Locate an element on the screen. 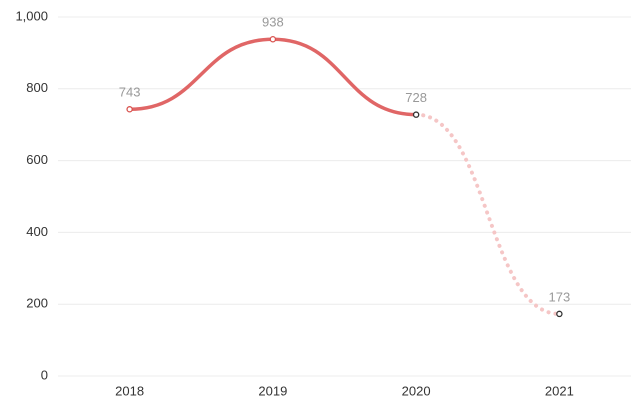  x-tick-label: 2018 is located at coordinates (129, 390).